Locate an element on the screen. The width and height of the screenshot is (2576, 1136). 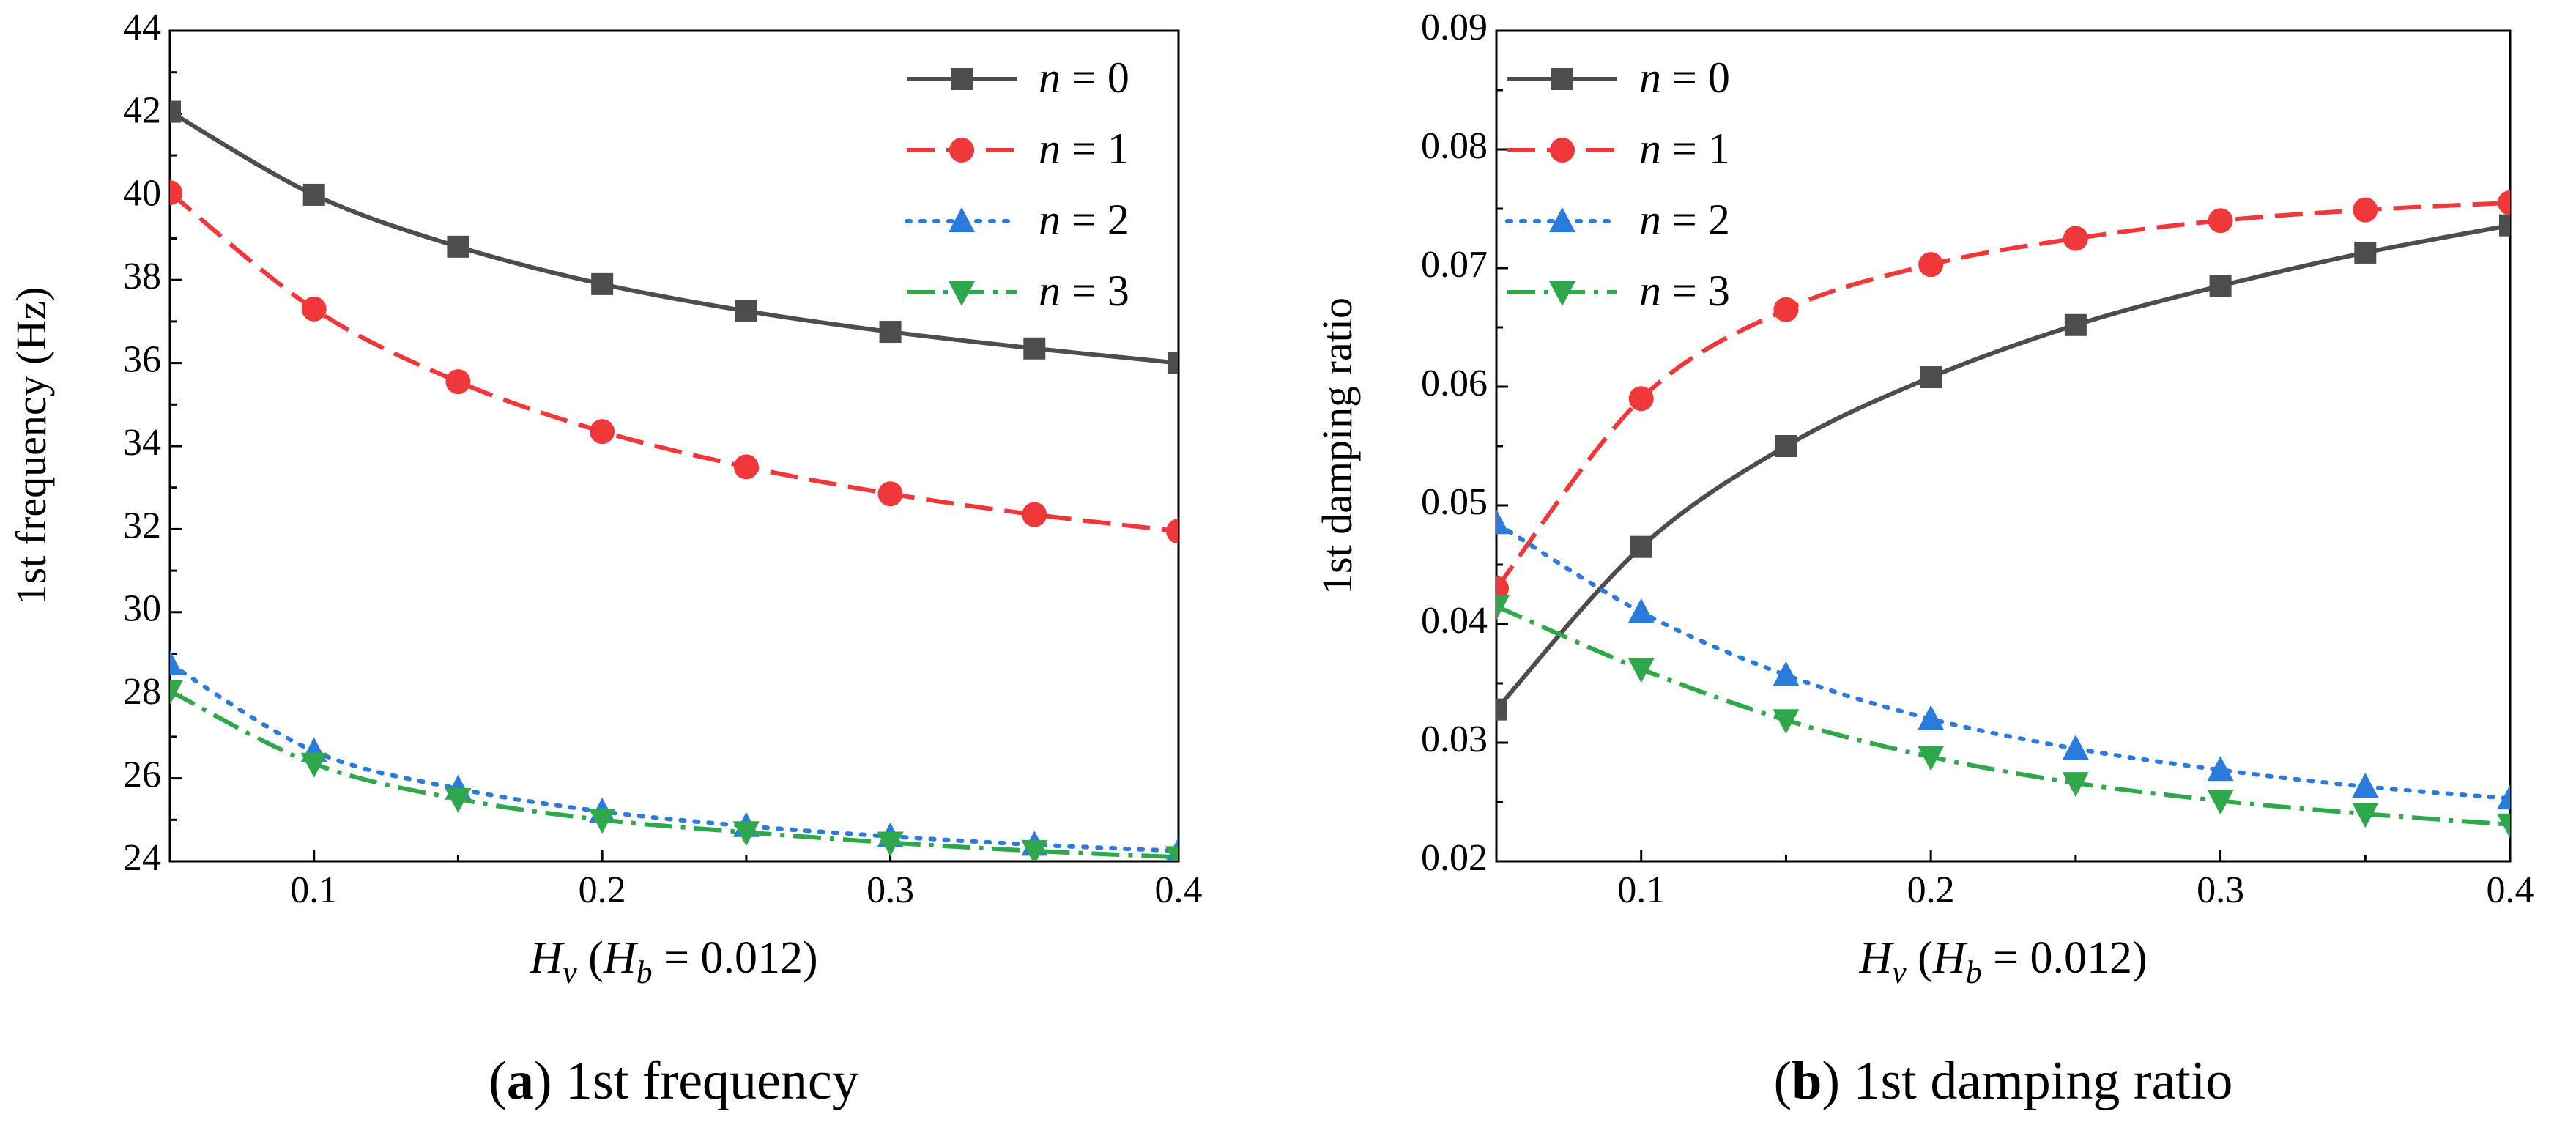
legend-label-a-n1: n = 1 is located at coordinates (1084, 149).